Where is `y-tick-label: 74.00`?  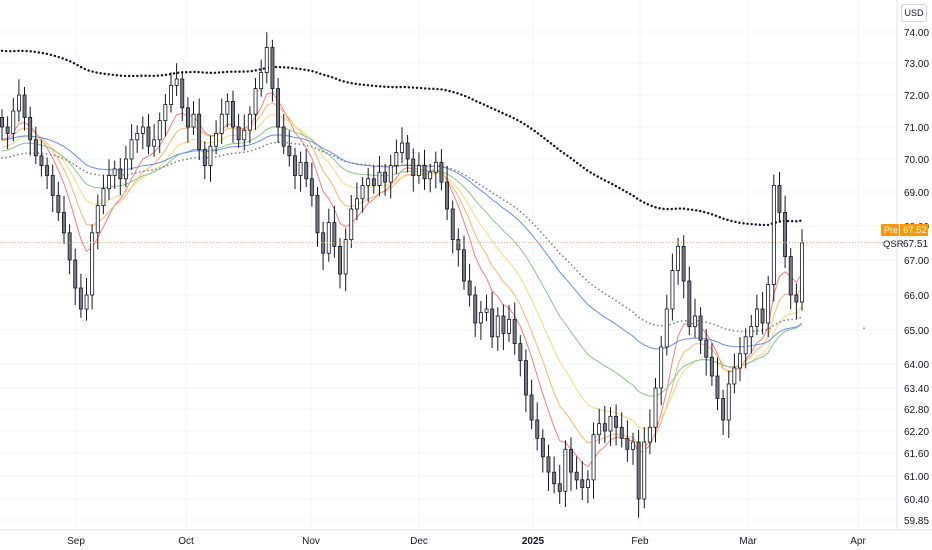 y-tick-label: 74.00 is located at coordinates (916, 33).